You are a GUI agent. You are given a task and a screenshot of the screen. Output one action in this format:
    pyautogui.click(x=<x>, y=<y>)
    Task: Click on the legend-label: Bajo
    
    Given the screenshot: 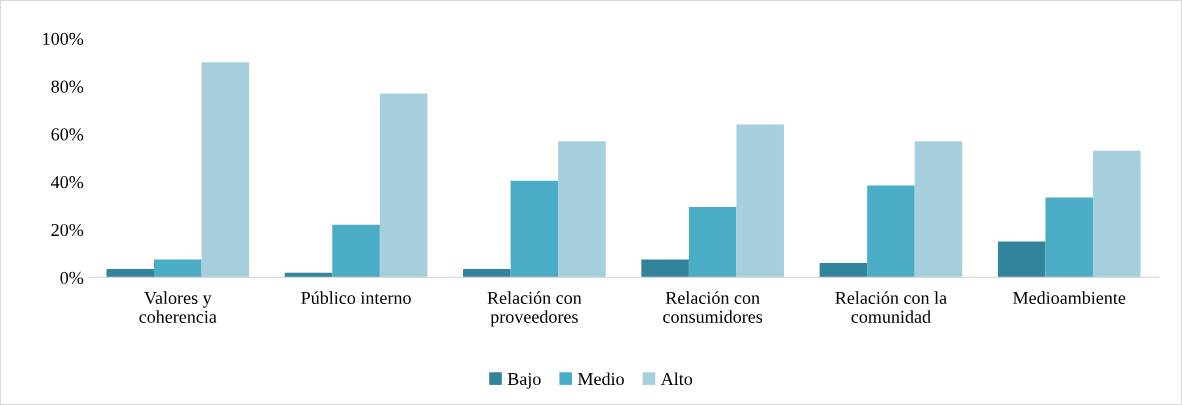 What is the action you would take?
    pyautogui.click(x=524, y=380)
    